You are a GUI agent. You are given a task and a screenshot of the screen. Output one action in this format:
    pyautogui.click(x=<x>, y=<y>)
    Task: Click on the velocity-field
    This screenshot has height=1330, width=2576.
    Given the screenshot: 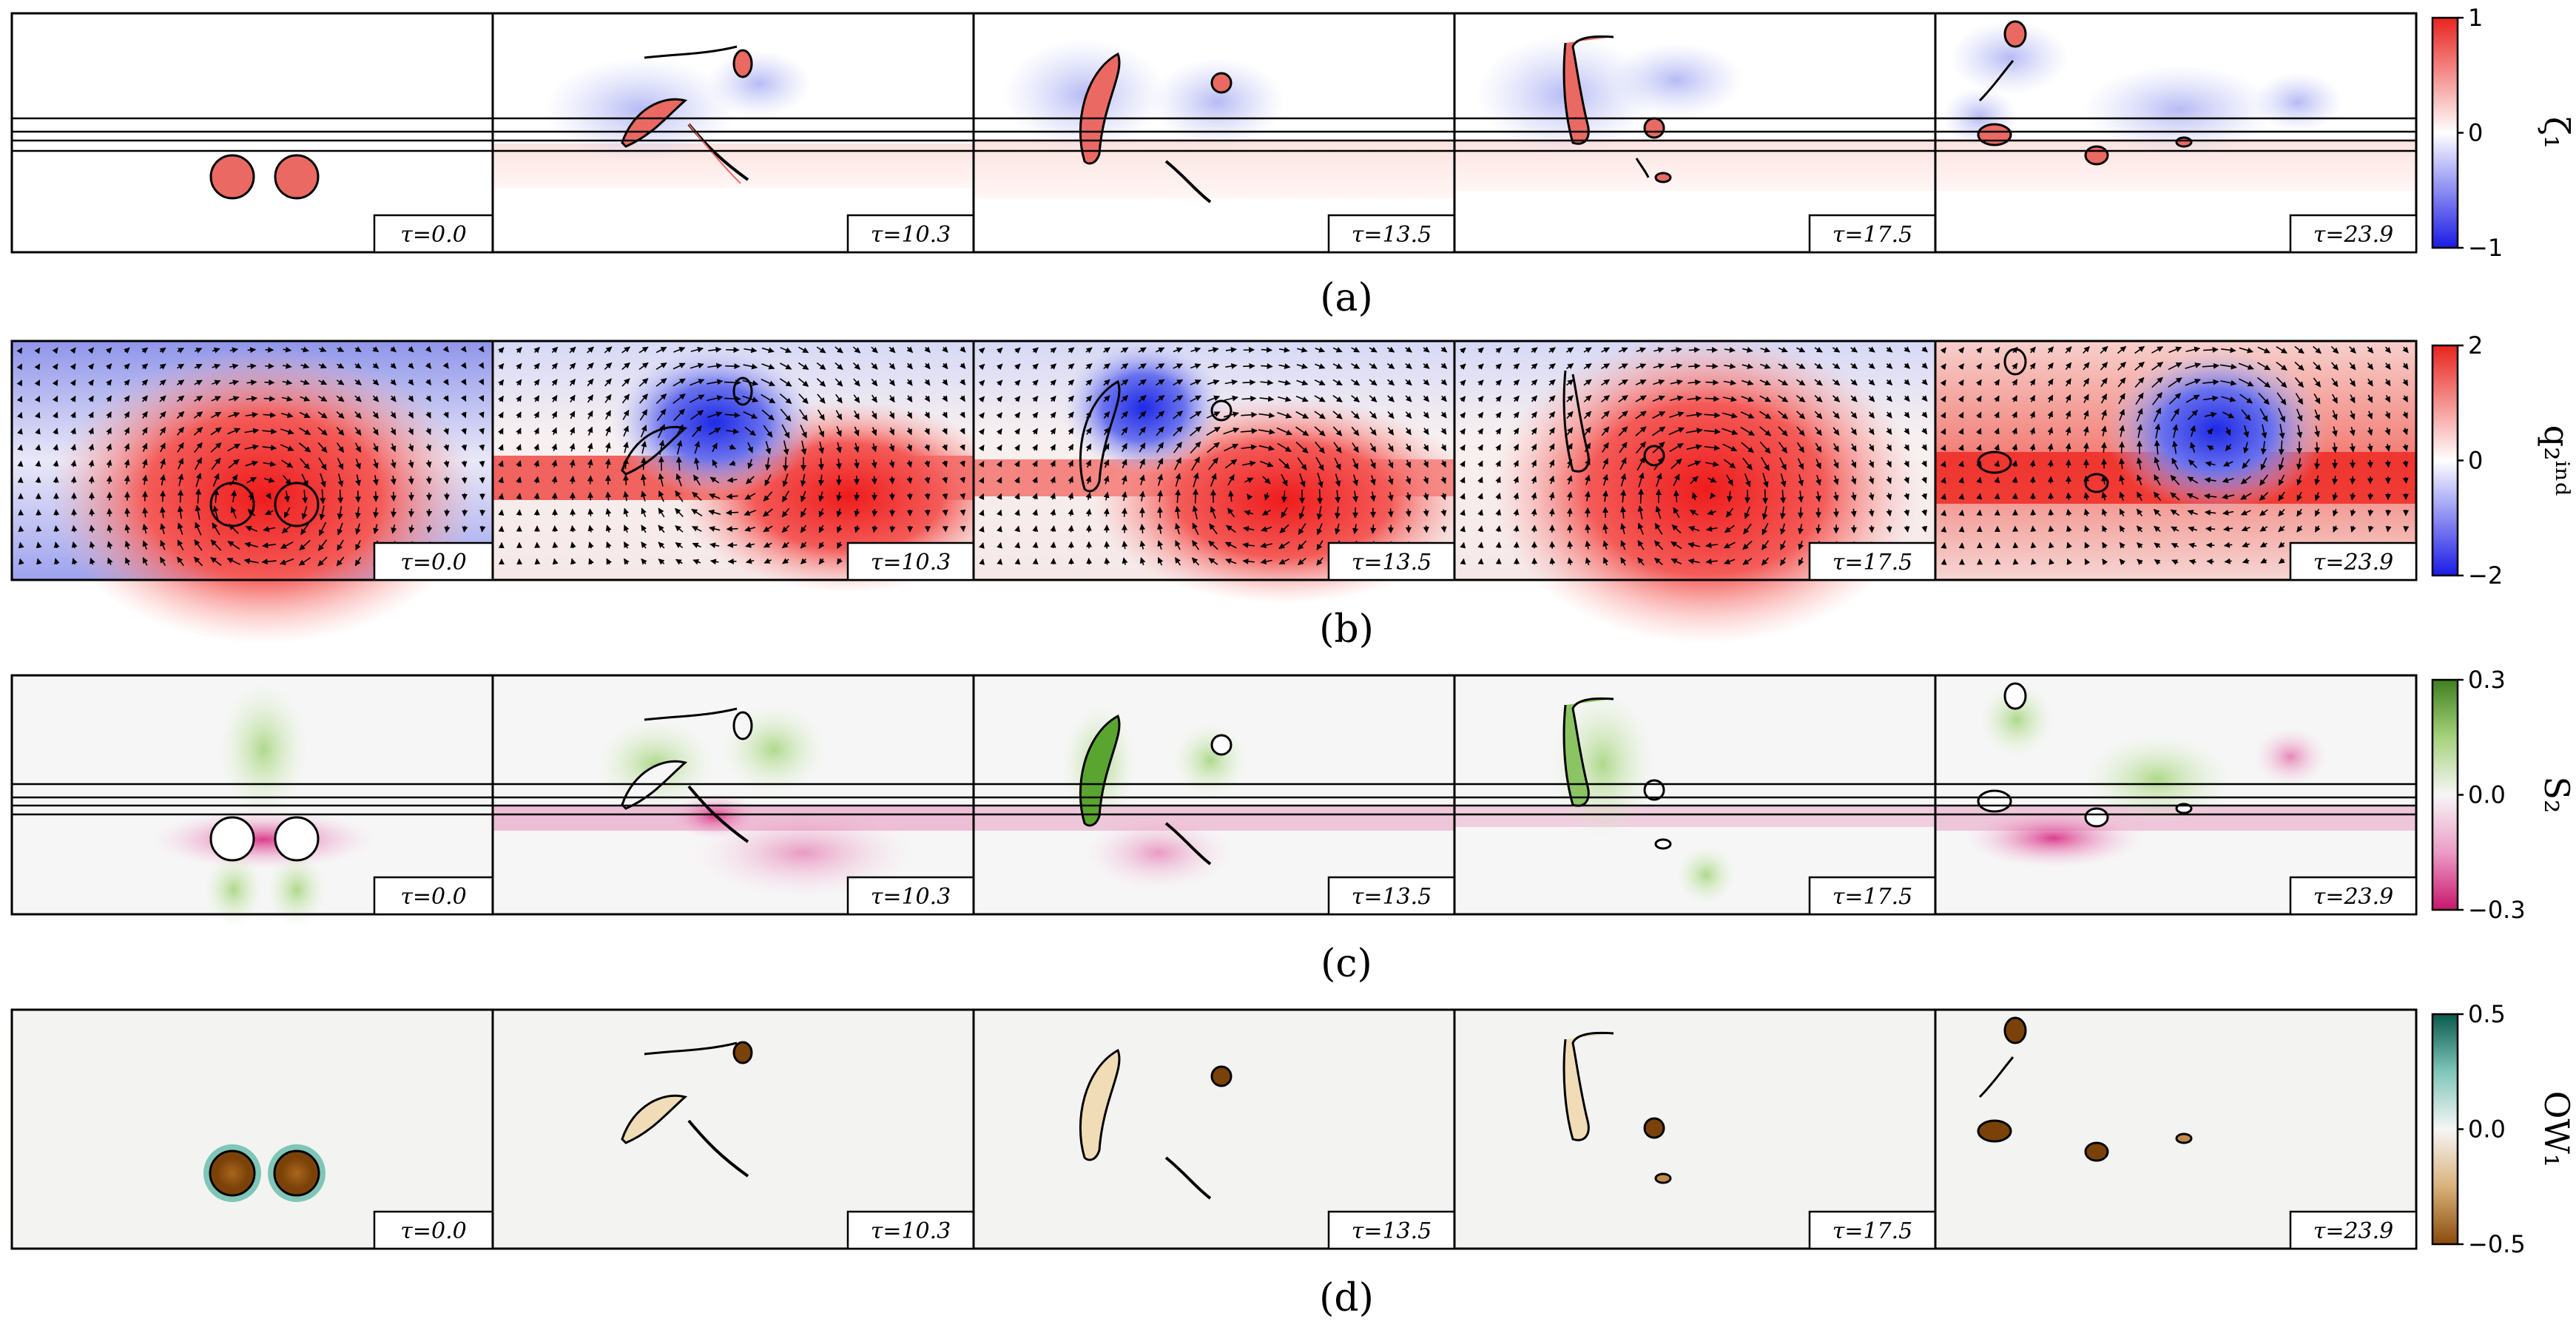 What is the action you would take?
    pyautogui.click(x=251, y=456)
    